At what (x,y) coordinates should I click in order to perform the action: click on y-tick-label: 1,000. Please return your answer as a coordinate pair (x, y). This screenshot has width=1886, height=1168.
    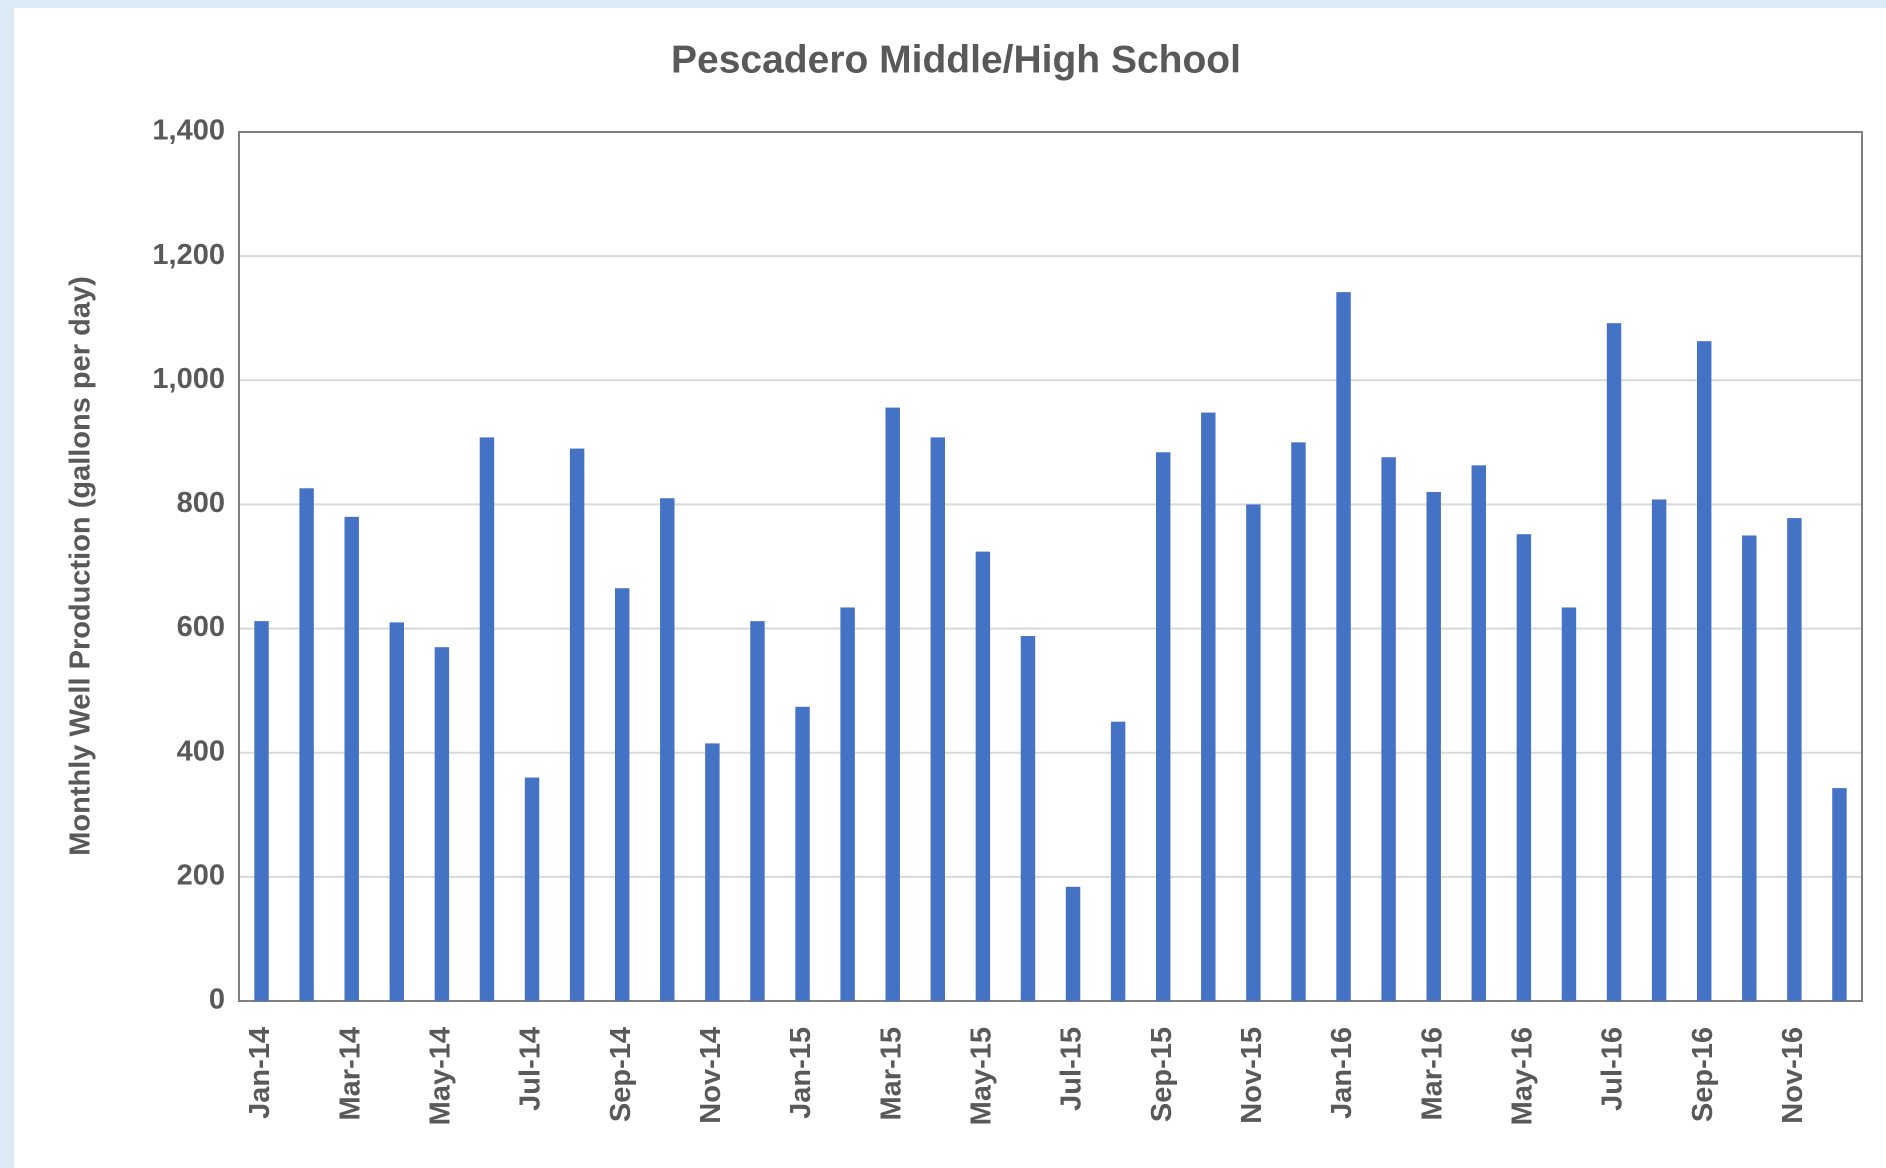
    Looking at the image, I should click on (188, 379).